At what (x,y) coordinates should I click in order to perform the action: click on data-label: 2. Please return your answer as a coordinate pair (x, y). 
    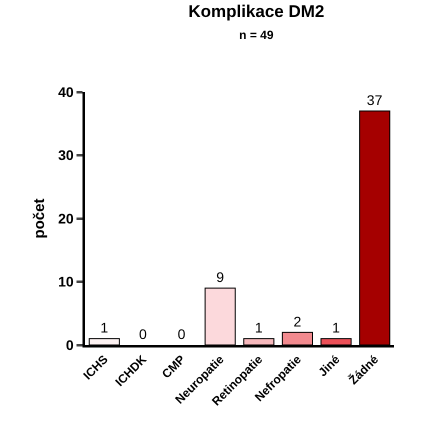
    Looking at the image, I should click on (297, 321).